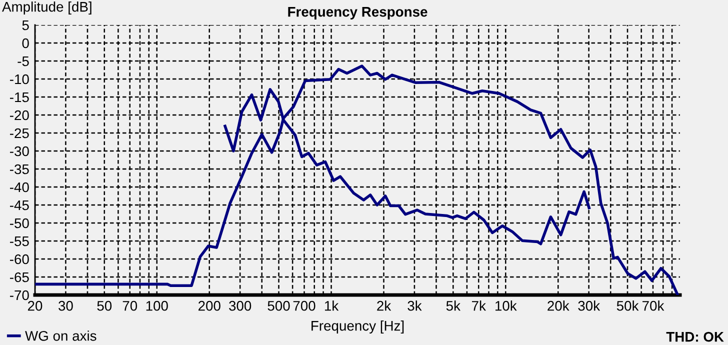 This screenshot has width=728, height=345. I want to click on y-tick-label: -55, so click(19, 241).